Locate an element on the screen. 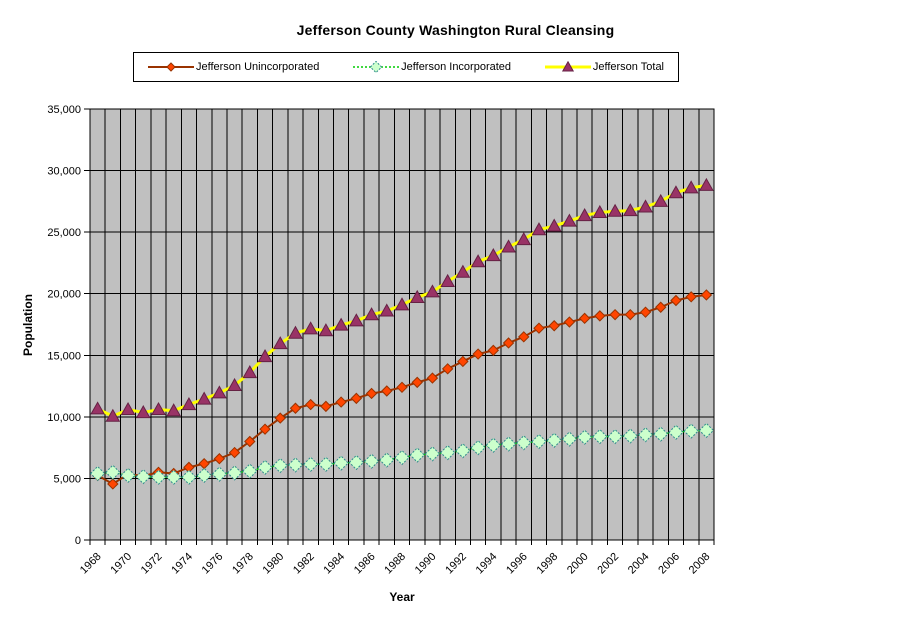 This screenshot has width=911, height=623. x-tick-label: 1984 is located at coordinates (334, 564).